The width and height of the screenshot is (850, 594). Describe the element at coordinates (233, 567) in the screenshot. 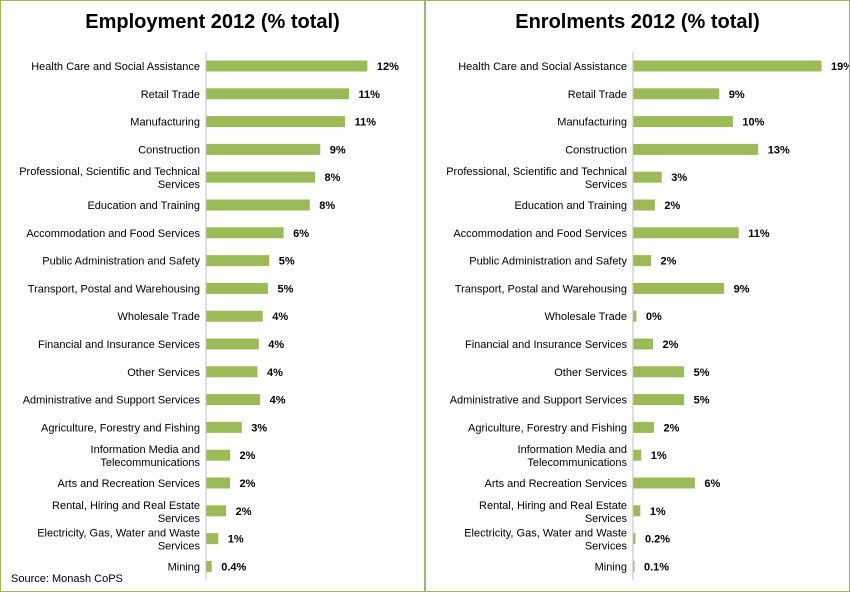

I see `data-label: 0.4%` at that location.